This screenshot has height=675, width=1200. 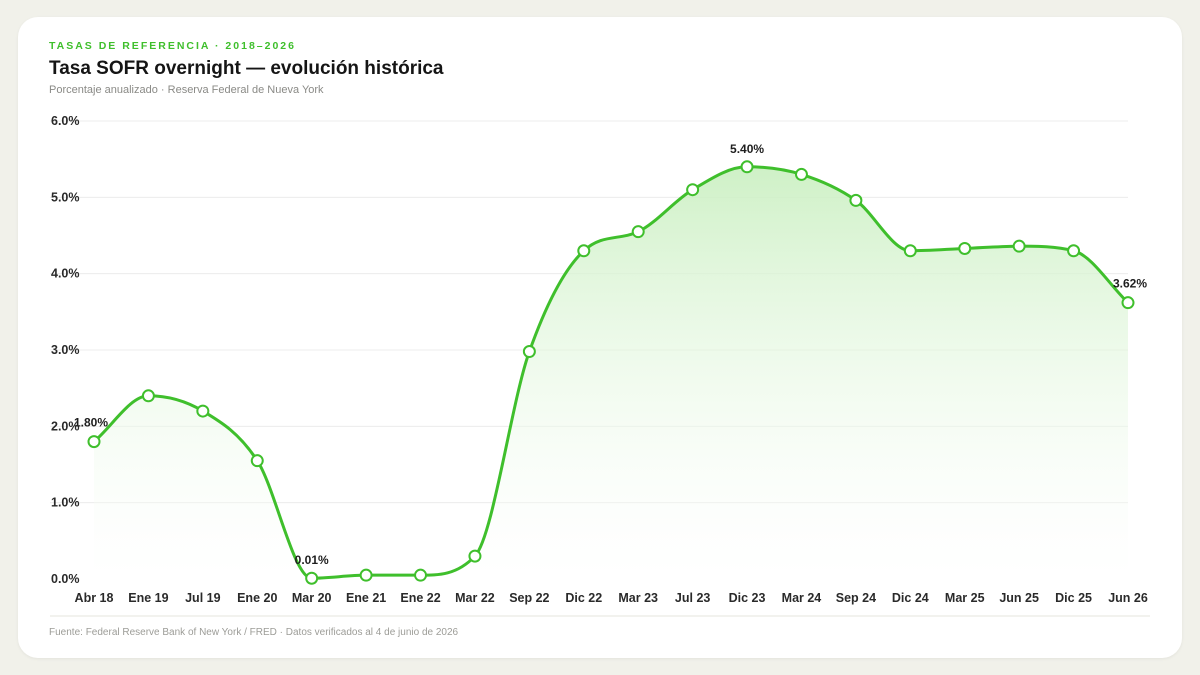 I want to click on x-tick-label: Jul 19, so click(x=202, y=598).